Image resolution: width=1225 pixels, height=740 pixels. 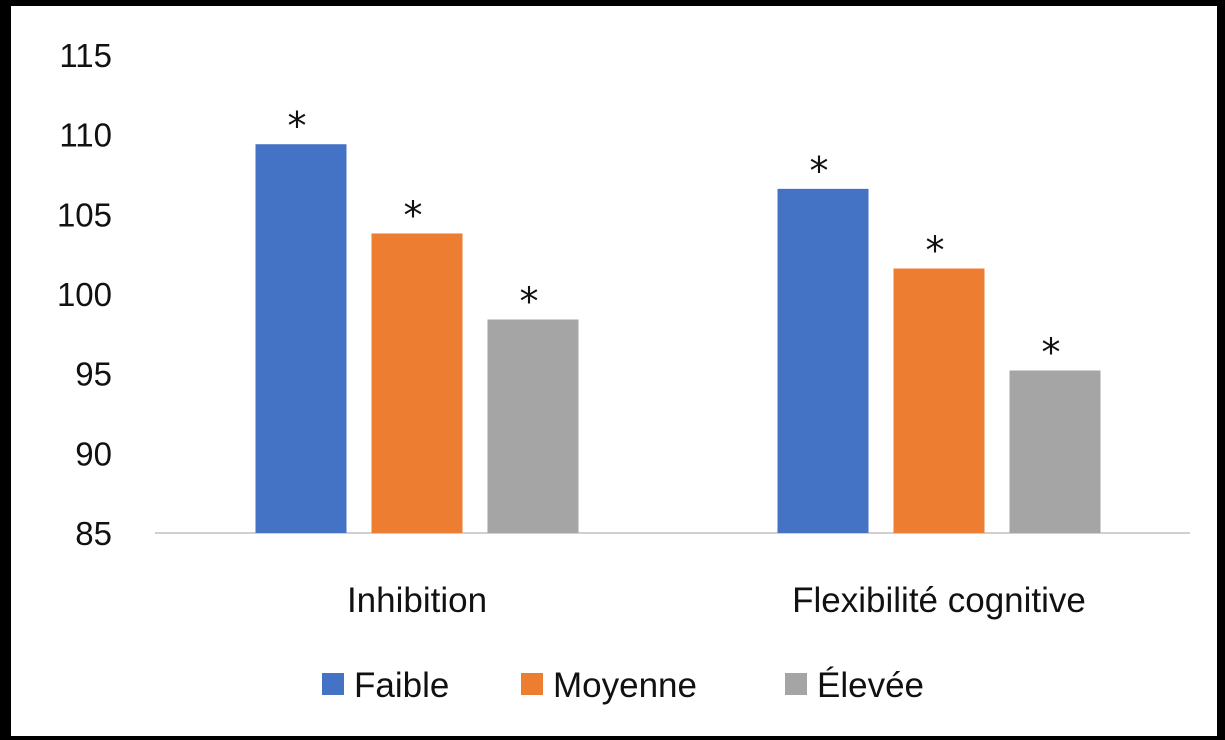 I want to click on legend-swatch-moyenne, so click(x=532, y=684).